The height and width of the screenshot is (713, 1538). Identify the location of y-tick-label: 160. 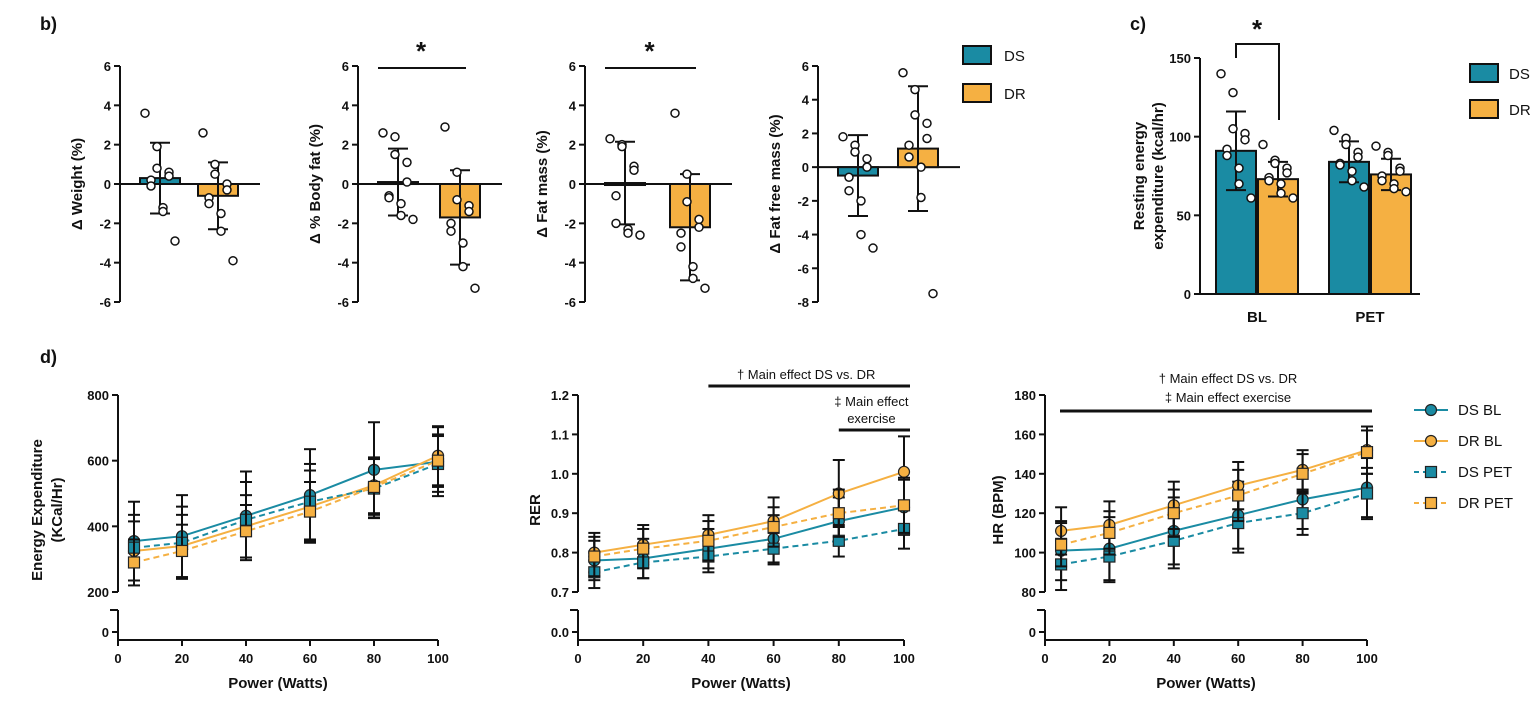
(1025, 434).